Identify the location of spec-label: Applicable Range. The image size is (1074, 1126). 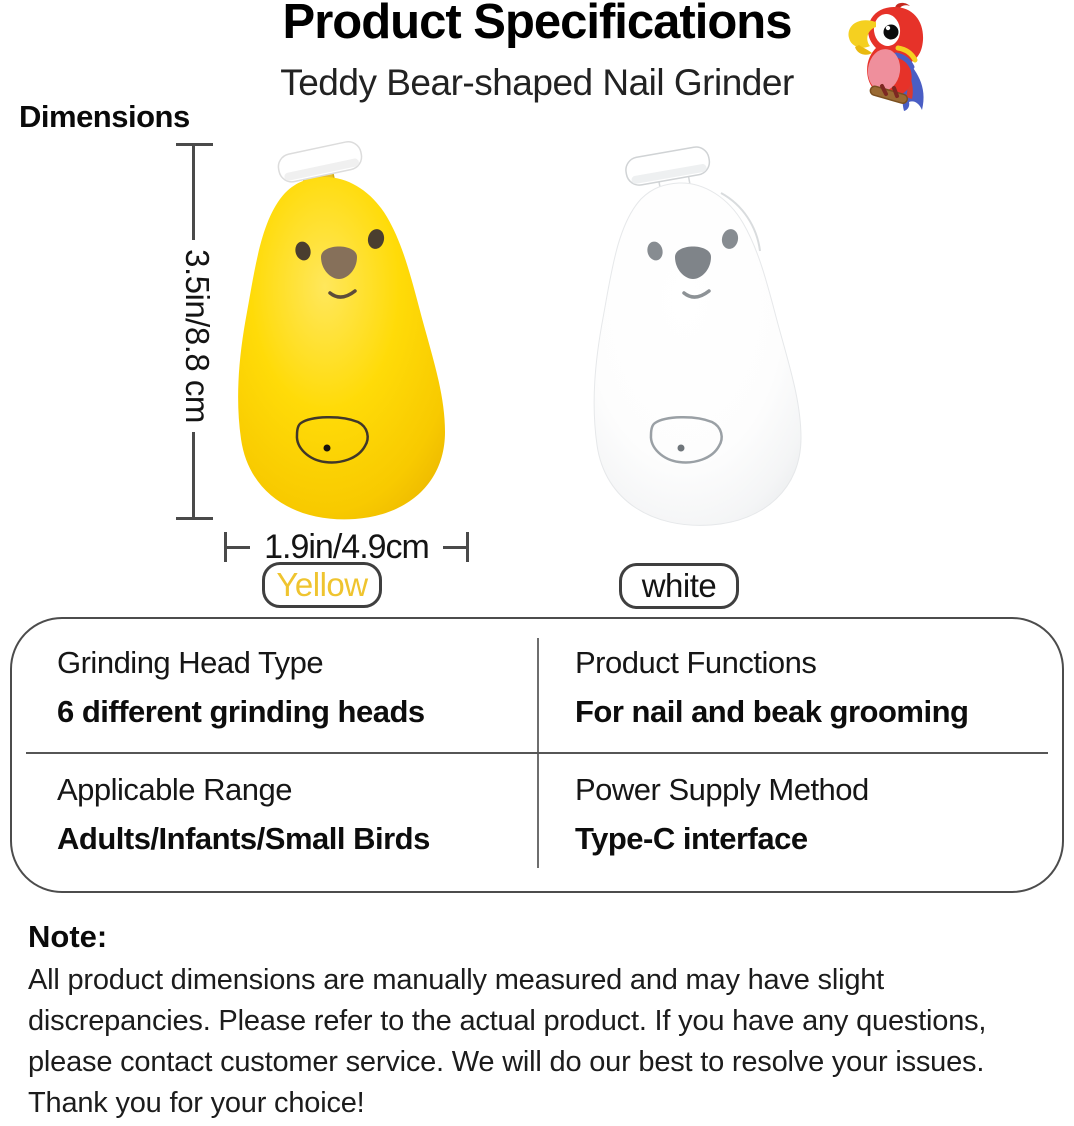
(175, 789).